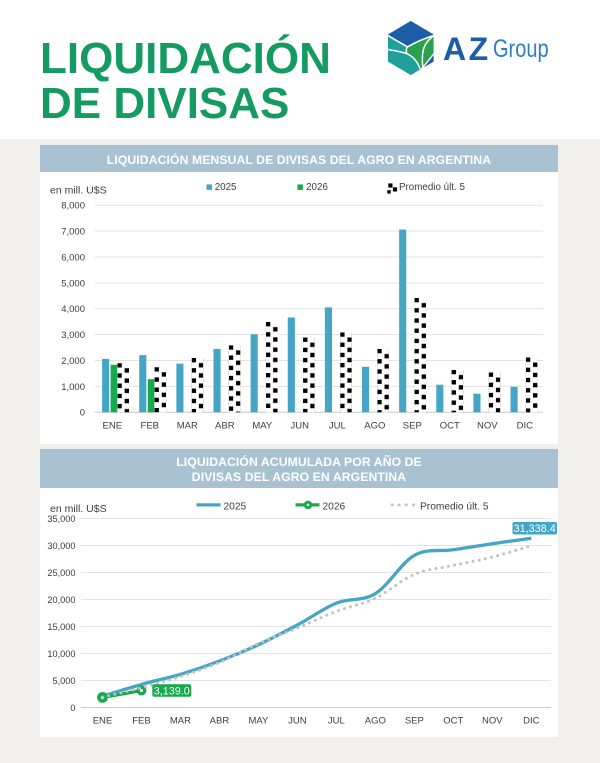 Image resolution: width=600 pixels, height=763 pixels. Describe the element at coordinates (172, 691) in the screenshot. I see `svg-text: 3,139.0` at that location.